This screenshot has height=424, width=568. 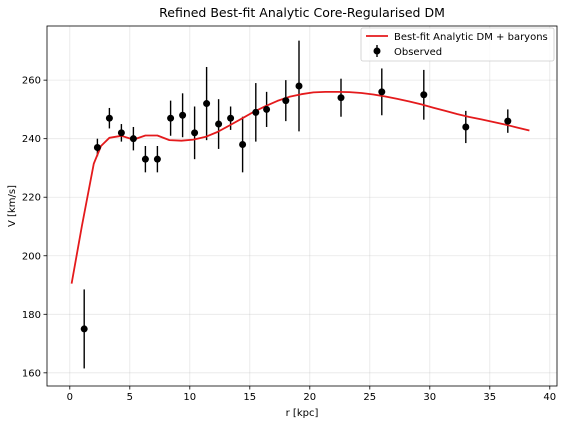 I want to click on x-tick-label: 30, so click(x=429, y=397).